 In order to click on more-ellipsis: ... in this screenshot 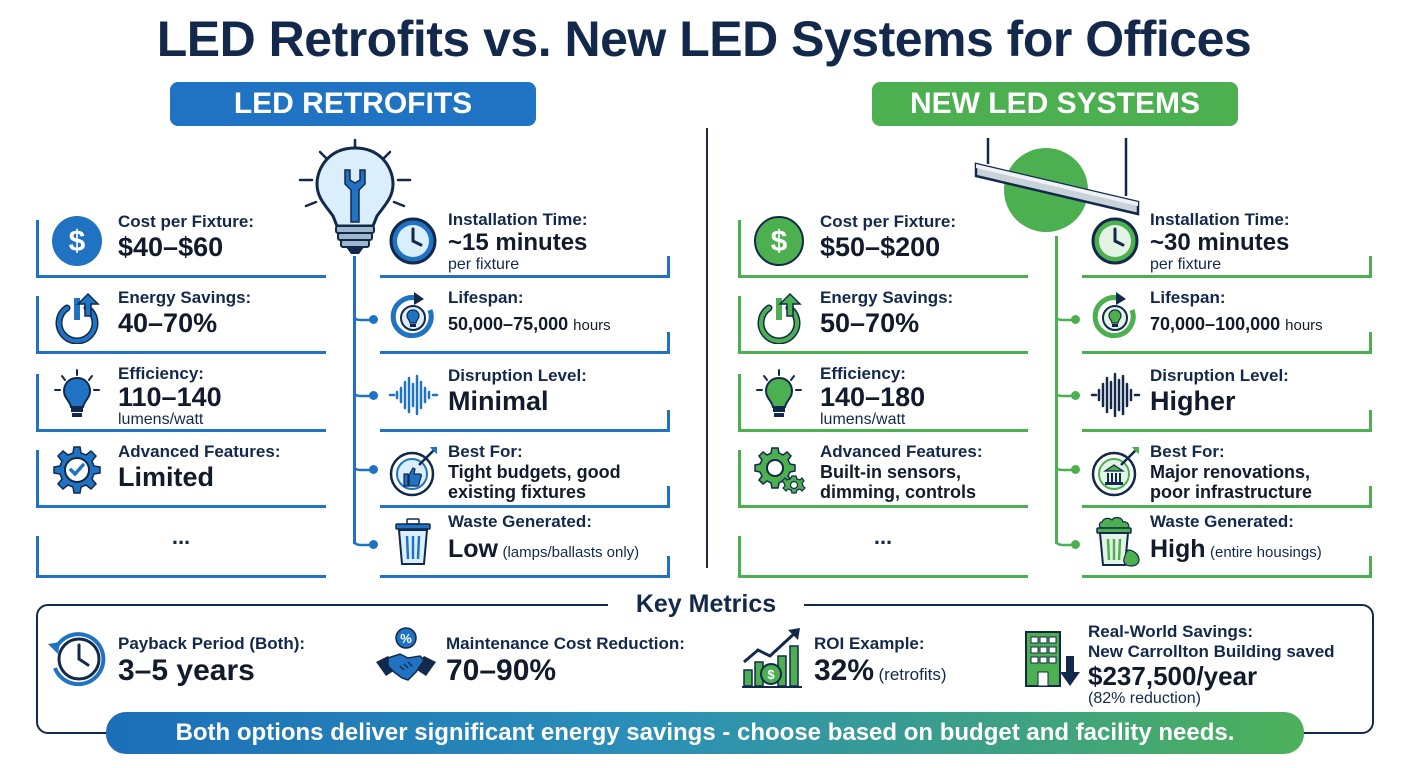, I will do `click(181, 536)`.